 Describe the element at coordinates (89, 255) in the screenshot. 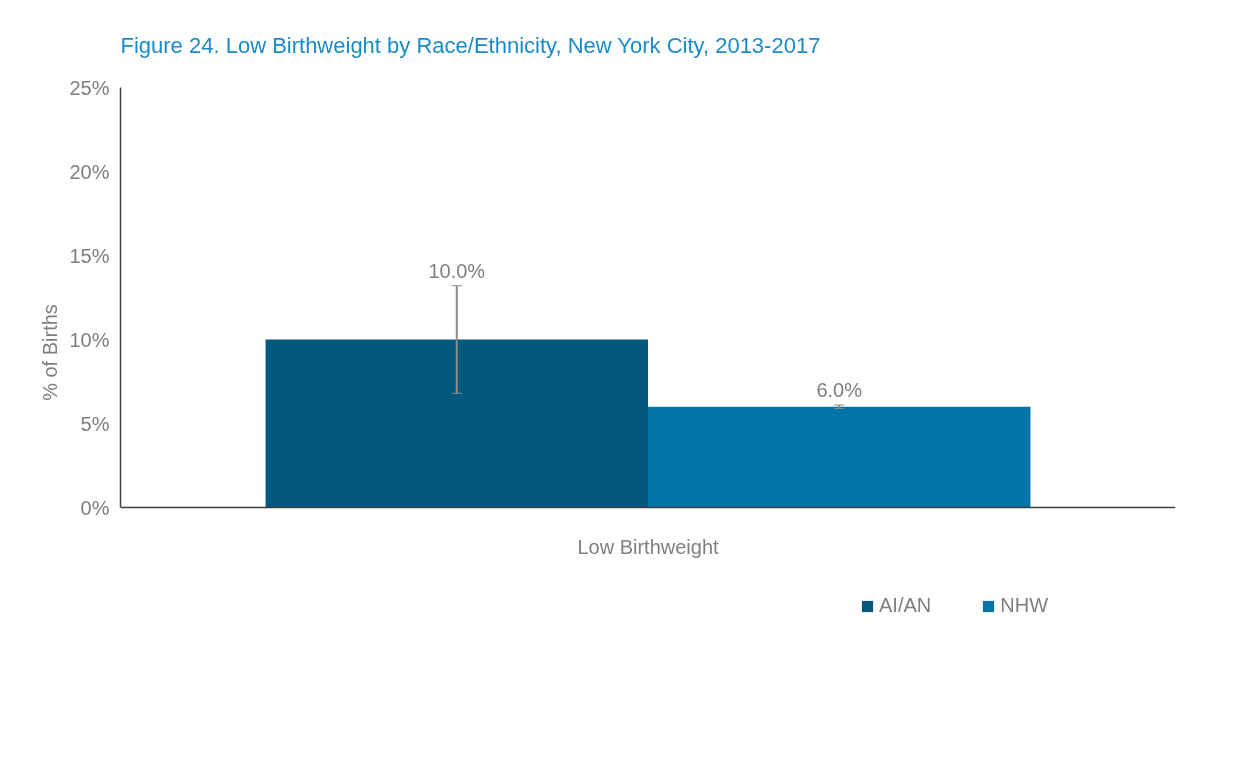

I see `y-tick-label: 15%` at that location.